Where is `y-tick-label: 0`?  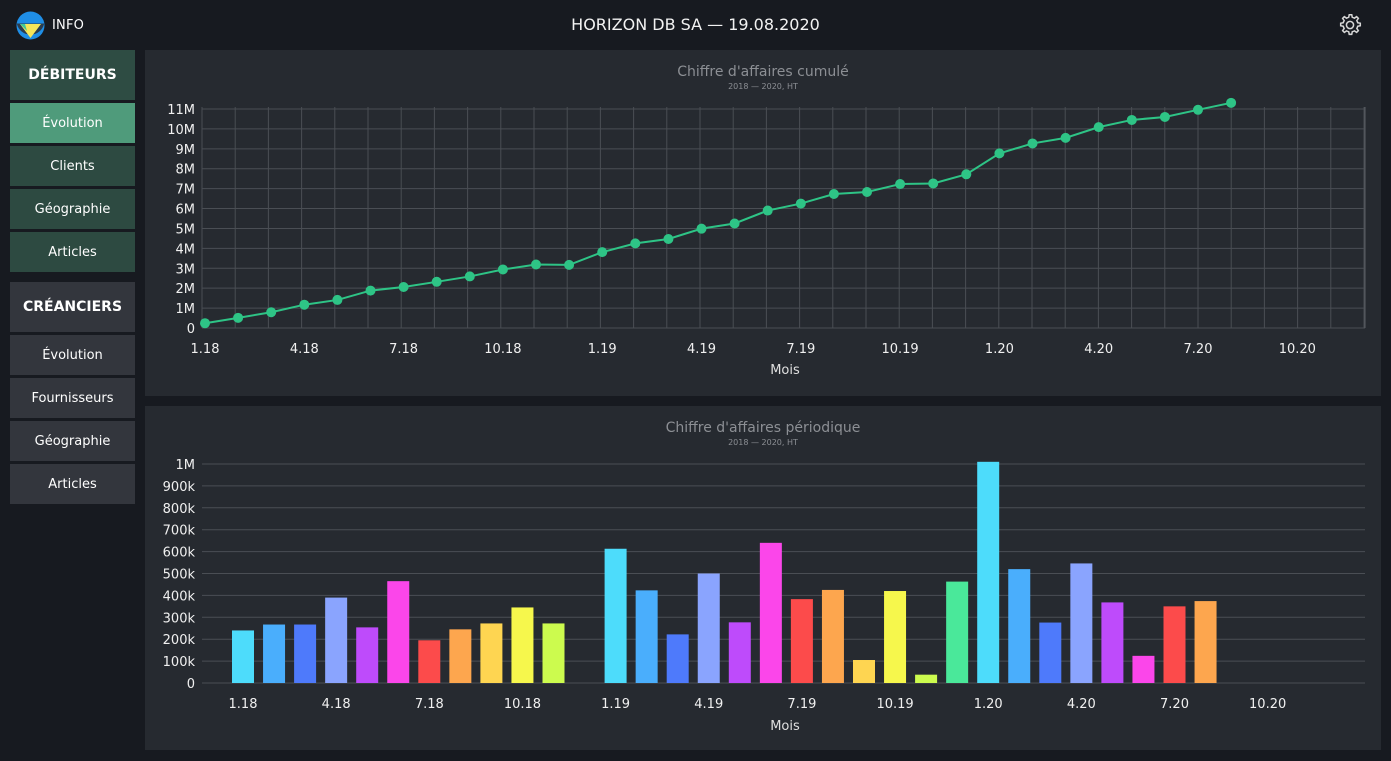 y-tick-label: 0 is located at coordinates (191, 329).